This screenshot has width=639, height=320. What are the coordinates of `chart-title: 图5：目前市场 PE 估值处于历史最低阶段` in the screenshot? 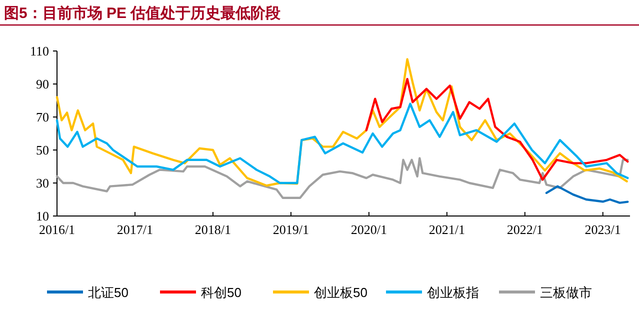 It's located at (143, 13).